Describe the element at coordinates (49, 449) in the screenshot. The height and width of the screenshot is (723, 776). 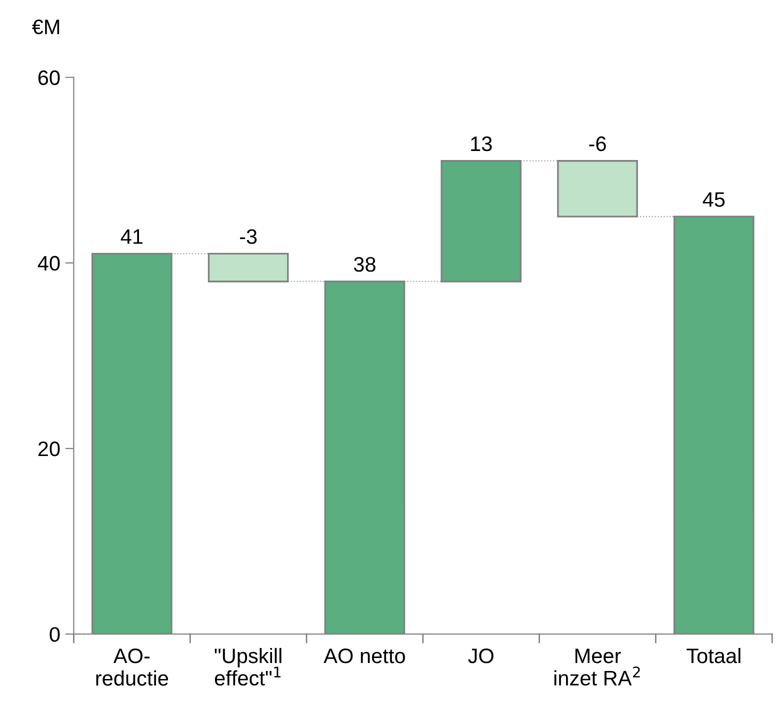
I see `y-tick-label: 20` at that location.